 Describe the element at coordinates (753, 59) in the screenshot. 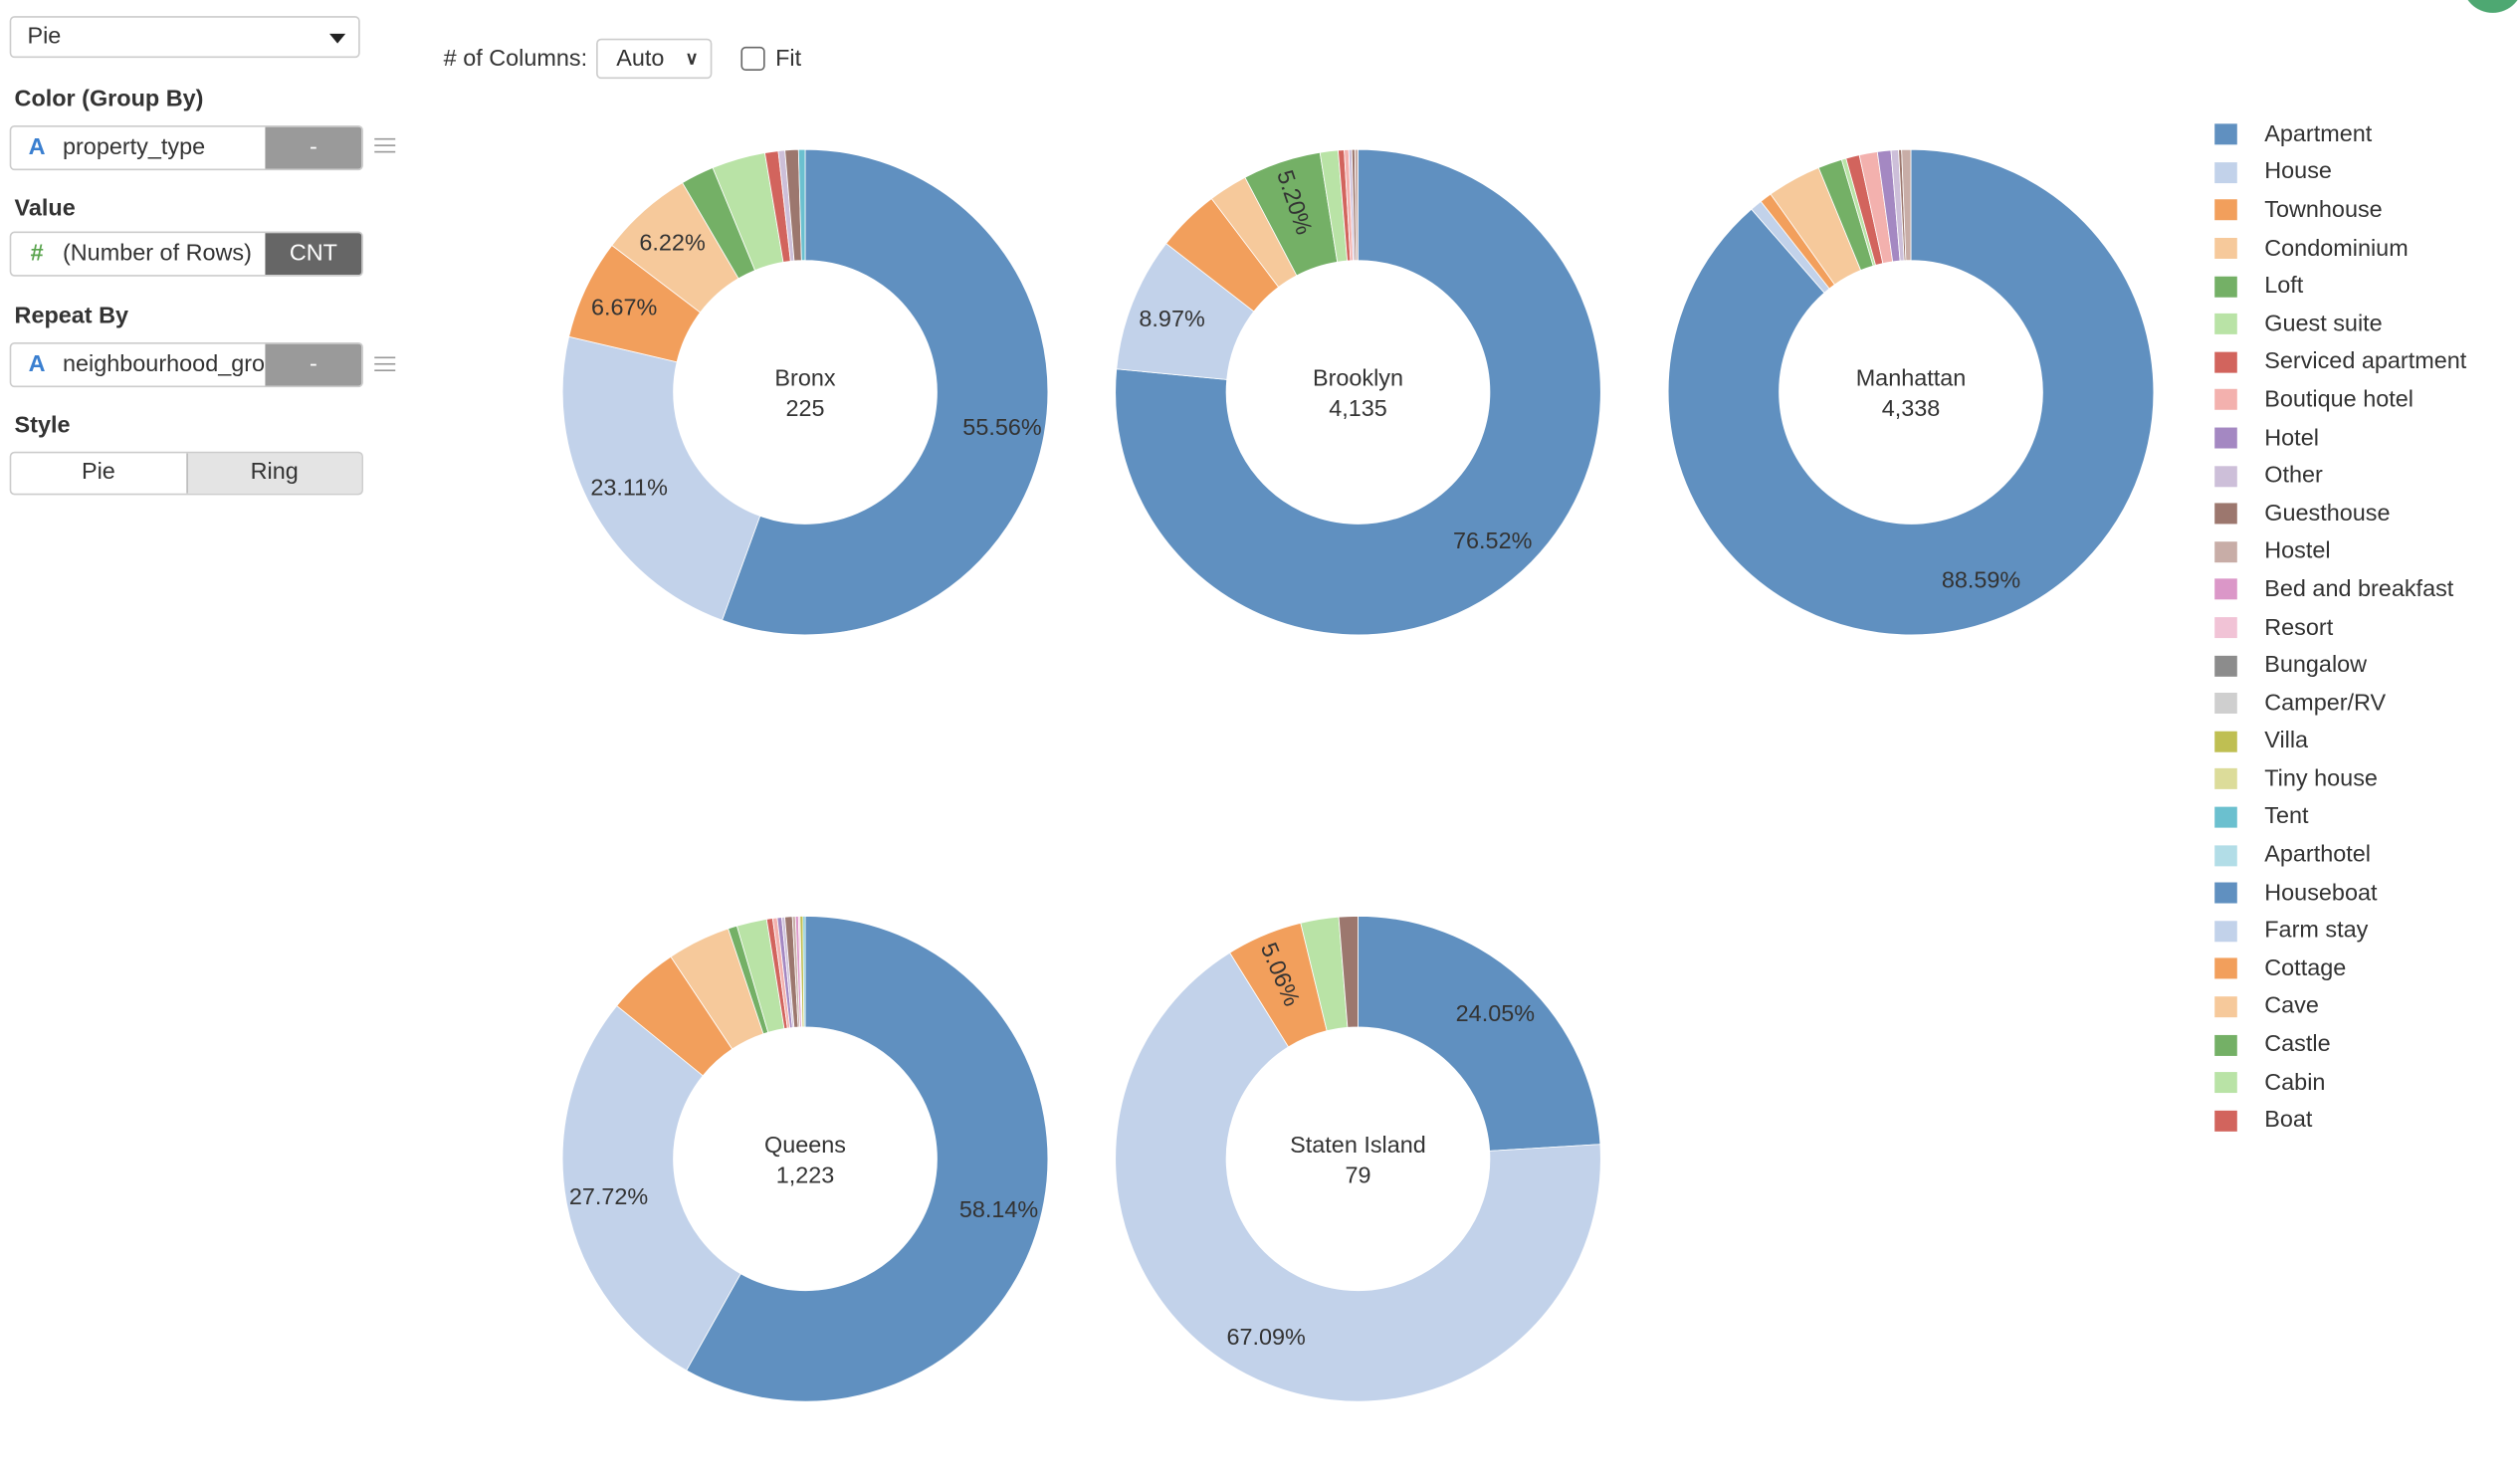

I see `fit-checkbox` at that location.